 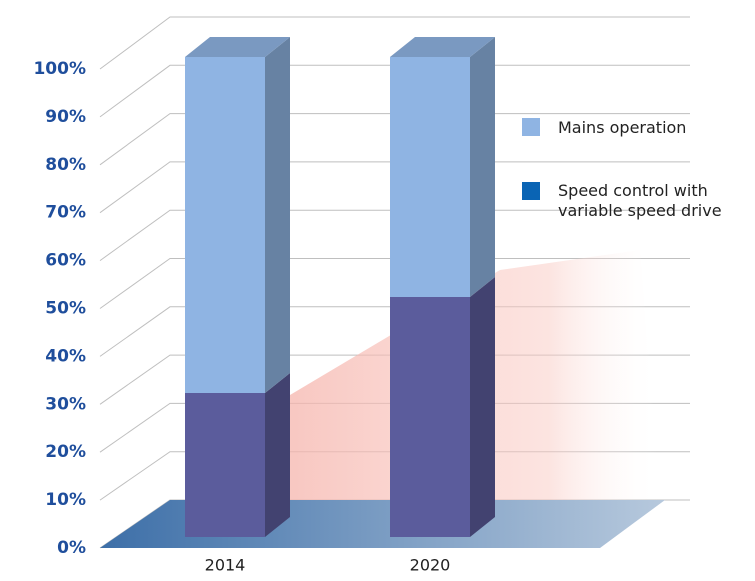 I want to click on y-tick-label: 10%, so click(x=65, y=500).